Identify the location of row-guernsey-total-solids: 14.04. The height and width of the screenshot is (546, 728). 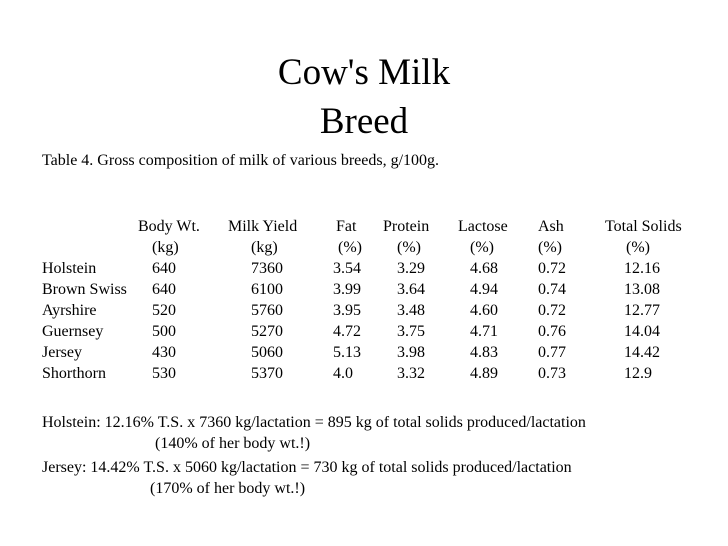
(642, 331).